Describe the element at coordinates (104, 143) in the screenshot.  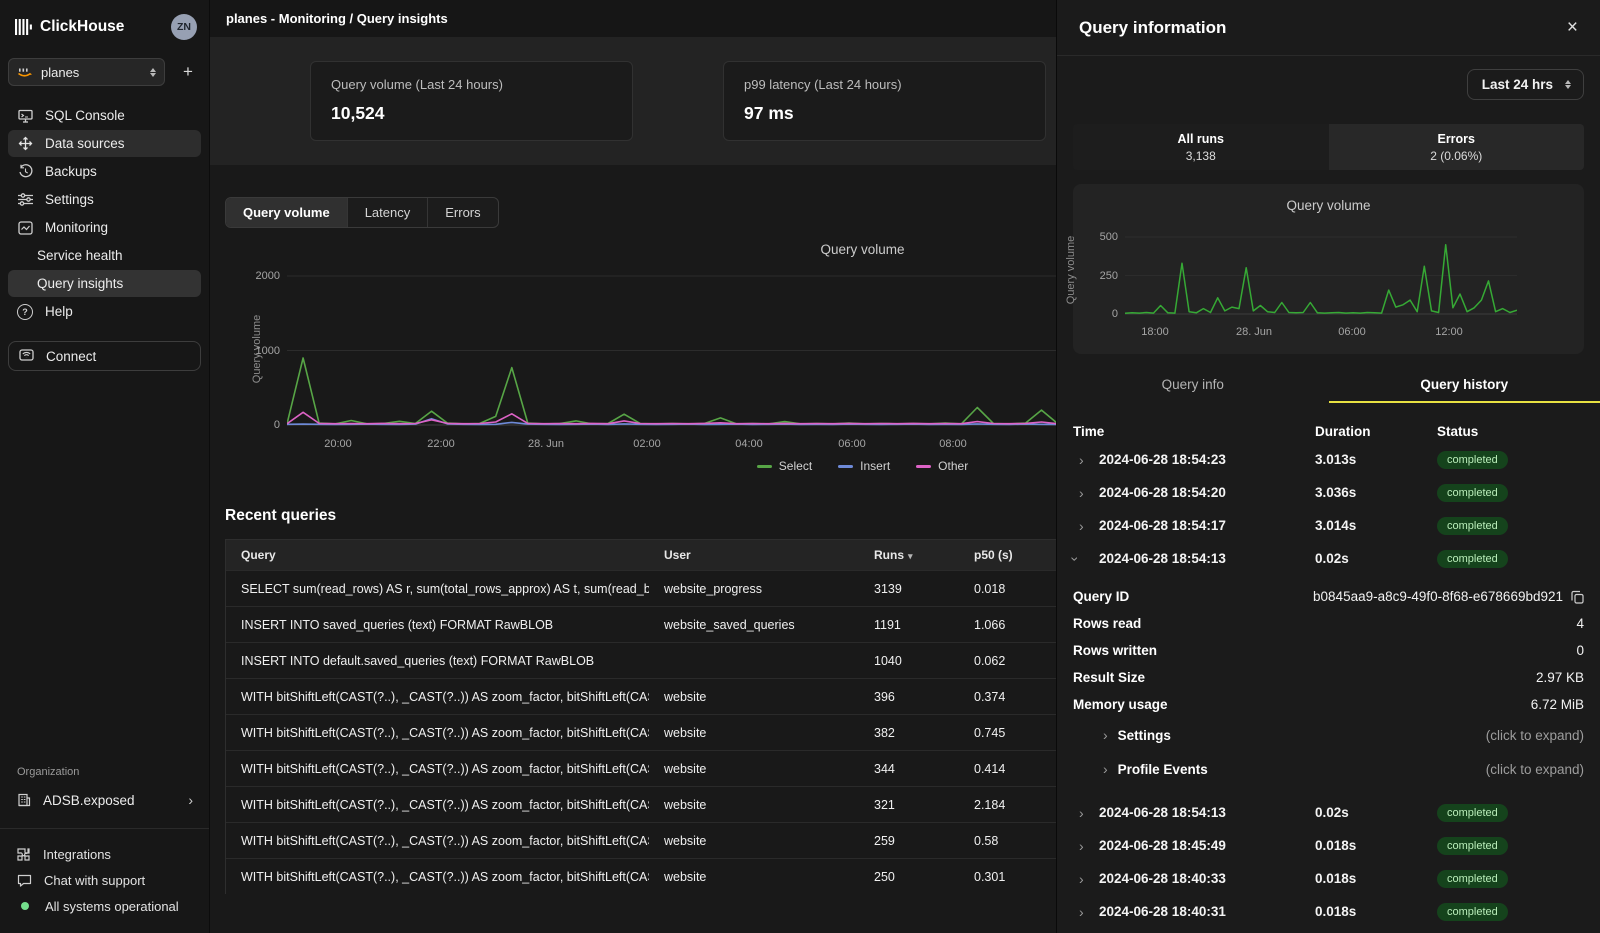
I see `sidebar-item-data-sources: Data sources` at that location.